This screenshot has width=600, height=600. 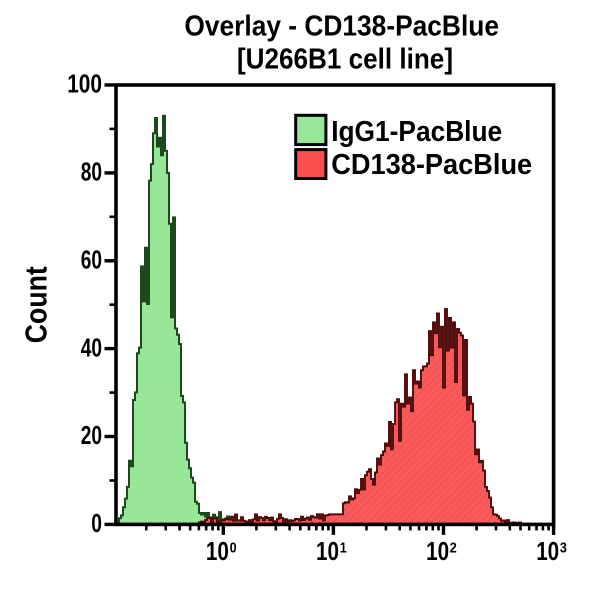 I want to click on svg-text: 80, so click(x=91, y=173).